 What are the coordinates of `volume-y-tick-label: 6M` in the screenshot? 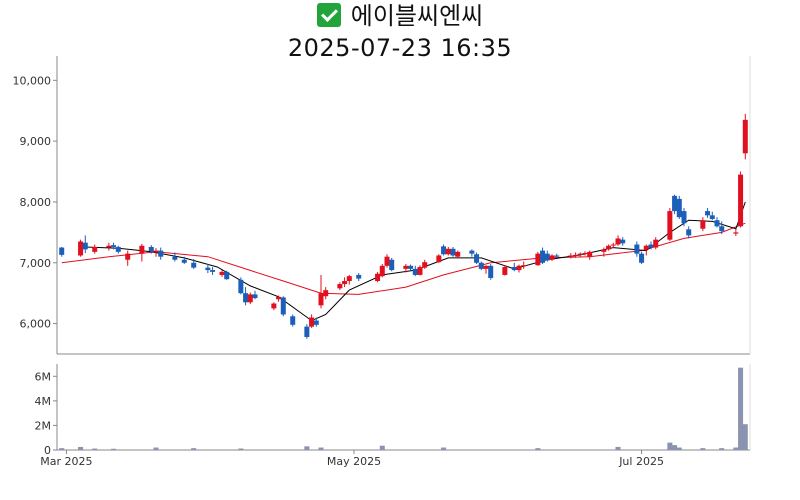 It's located at (43, 376).